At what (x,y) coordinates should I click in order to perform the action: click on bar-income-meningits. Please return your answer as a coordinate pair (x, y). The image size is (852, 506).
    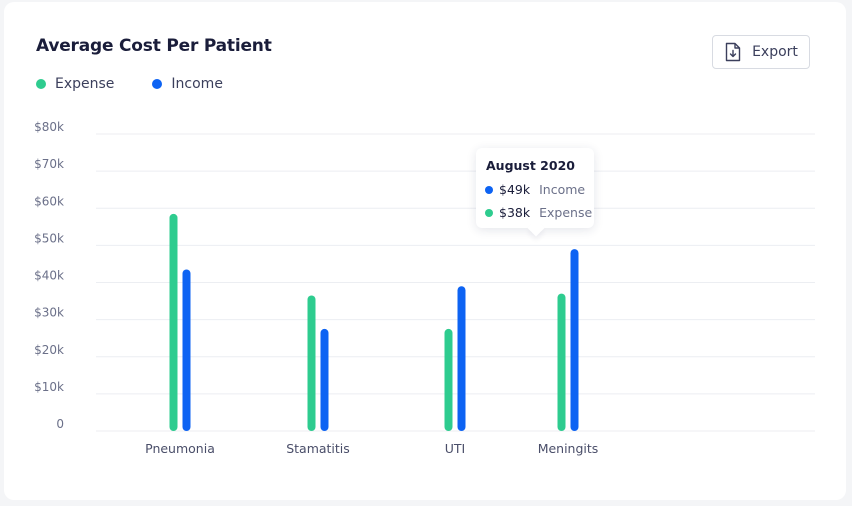
    Looking at the image, I should click on (574, 340).